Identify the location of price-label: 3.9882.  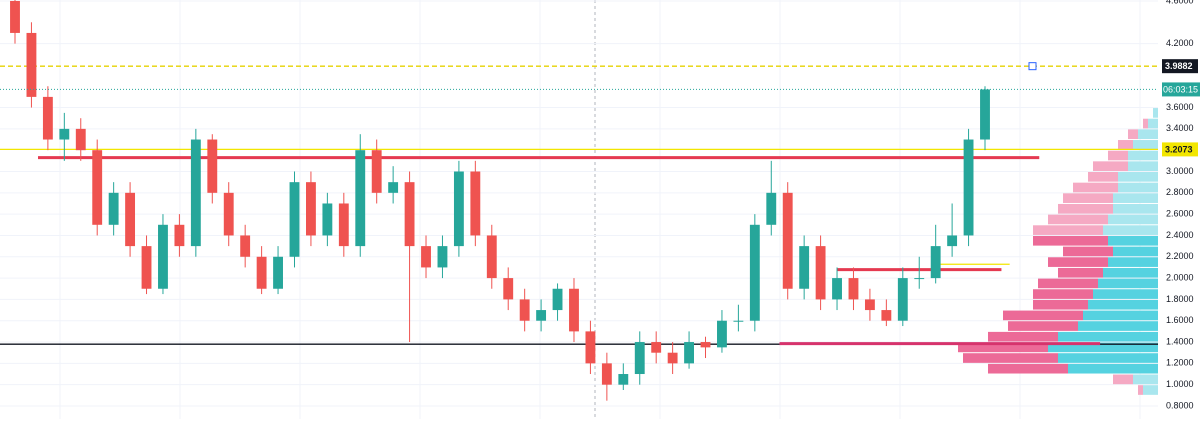
(1179, 66).